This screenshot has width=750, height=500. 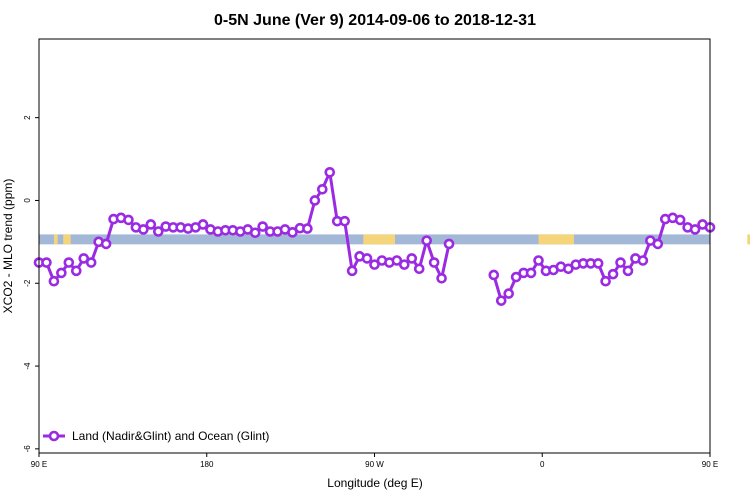 What do you see at coordinates (54, 436) in the screenshot?
I see `legend-marker-swatch` at bounding box center [54, 436].